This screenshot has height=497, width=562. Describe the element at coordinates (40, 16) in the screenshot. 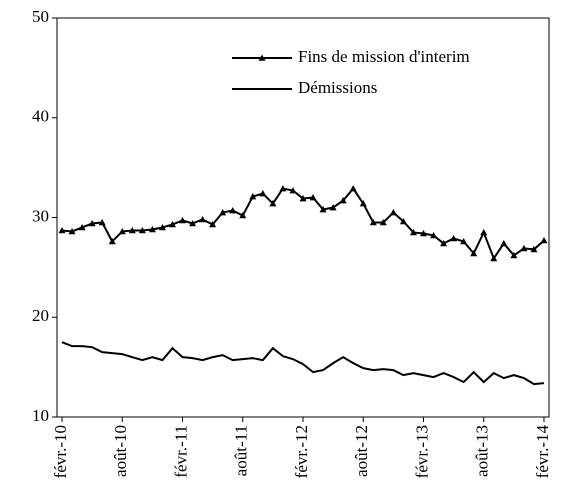

I see `y-tick-label: 50` at that location.